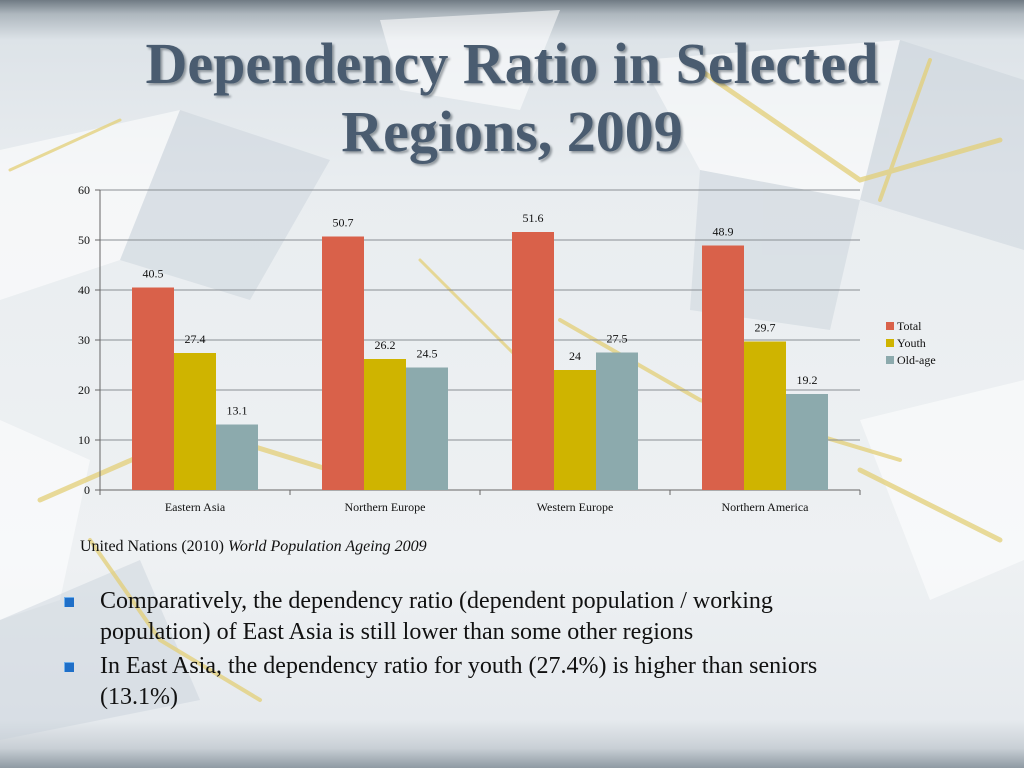 The width and height of the screenshot is (1024, 768). I want to click on data-label: 27.5, so click(617, 339).